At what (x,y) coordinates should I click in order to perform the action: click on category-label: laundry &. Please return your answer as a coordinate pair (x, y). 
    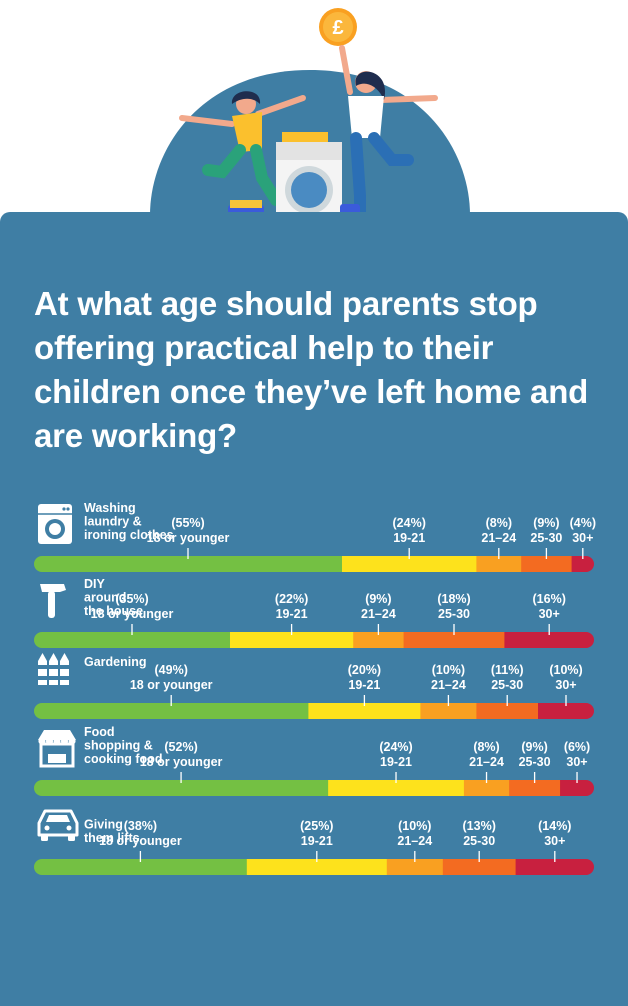
    Looking at the image, I should click on (113, 522).